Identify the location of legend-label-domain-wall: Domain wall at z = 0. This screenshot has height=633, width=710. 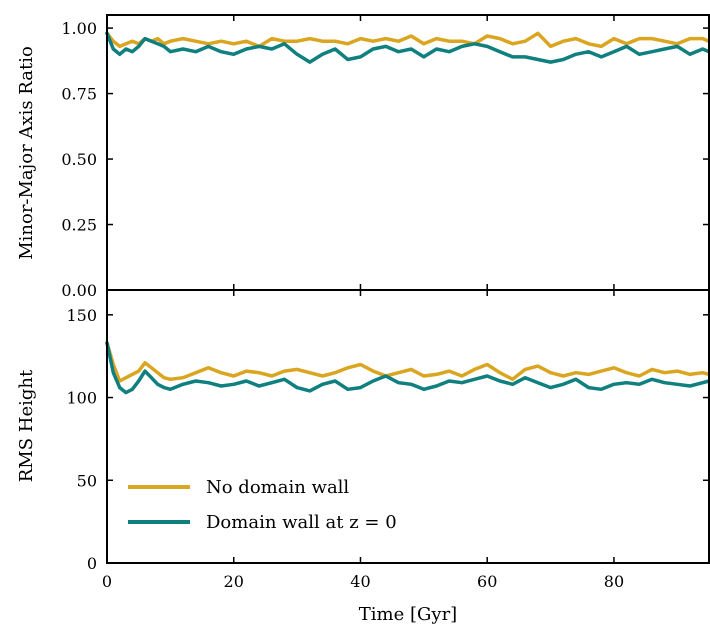
(301, 522).